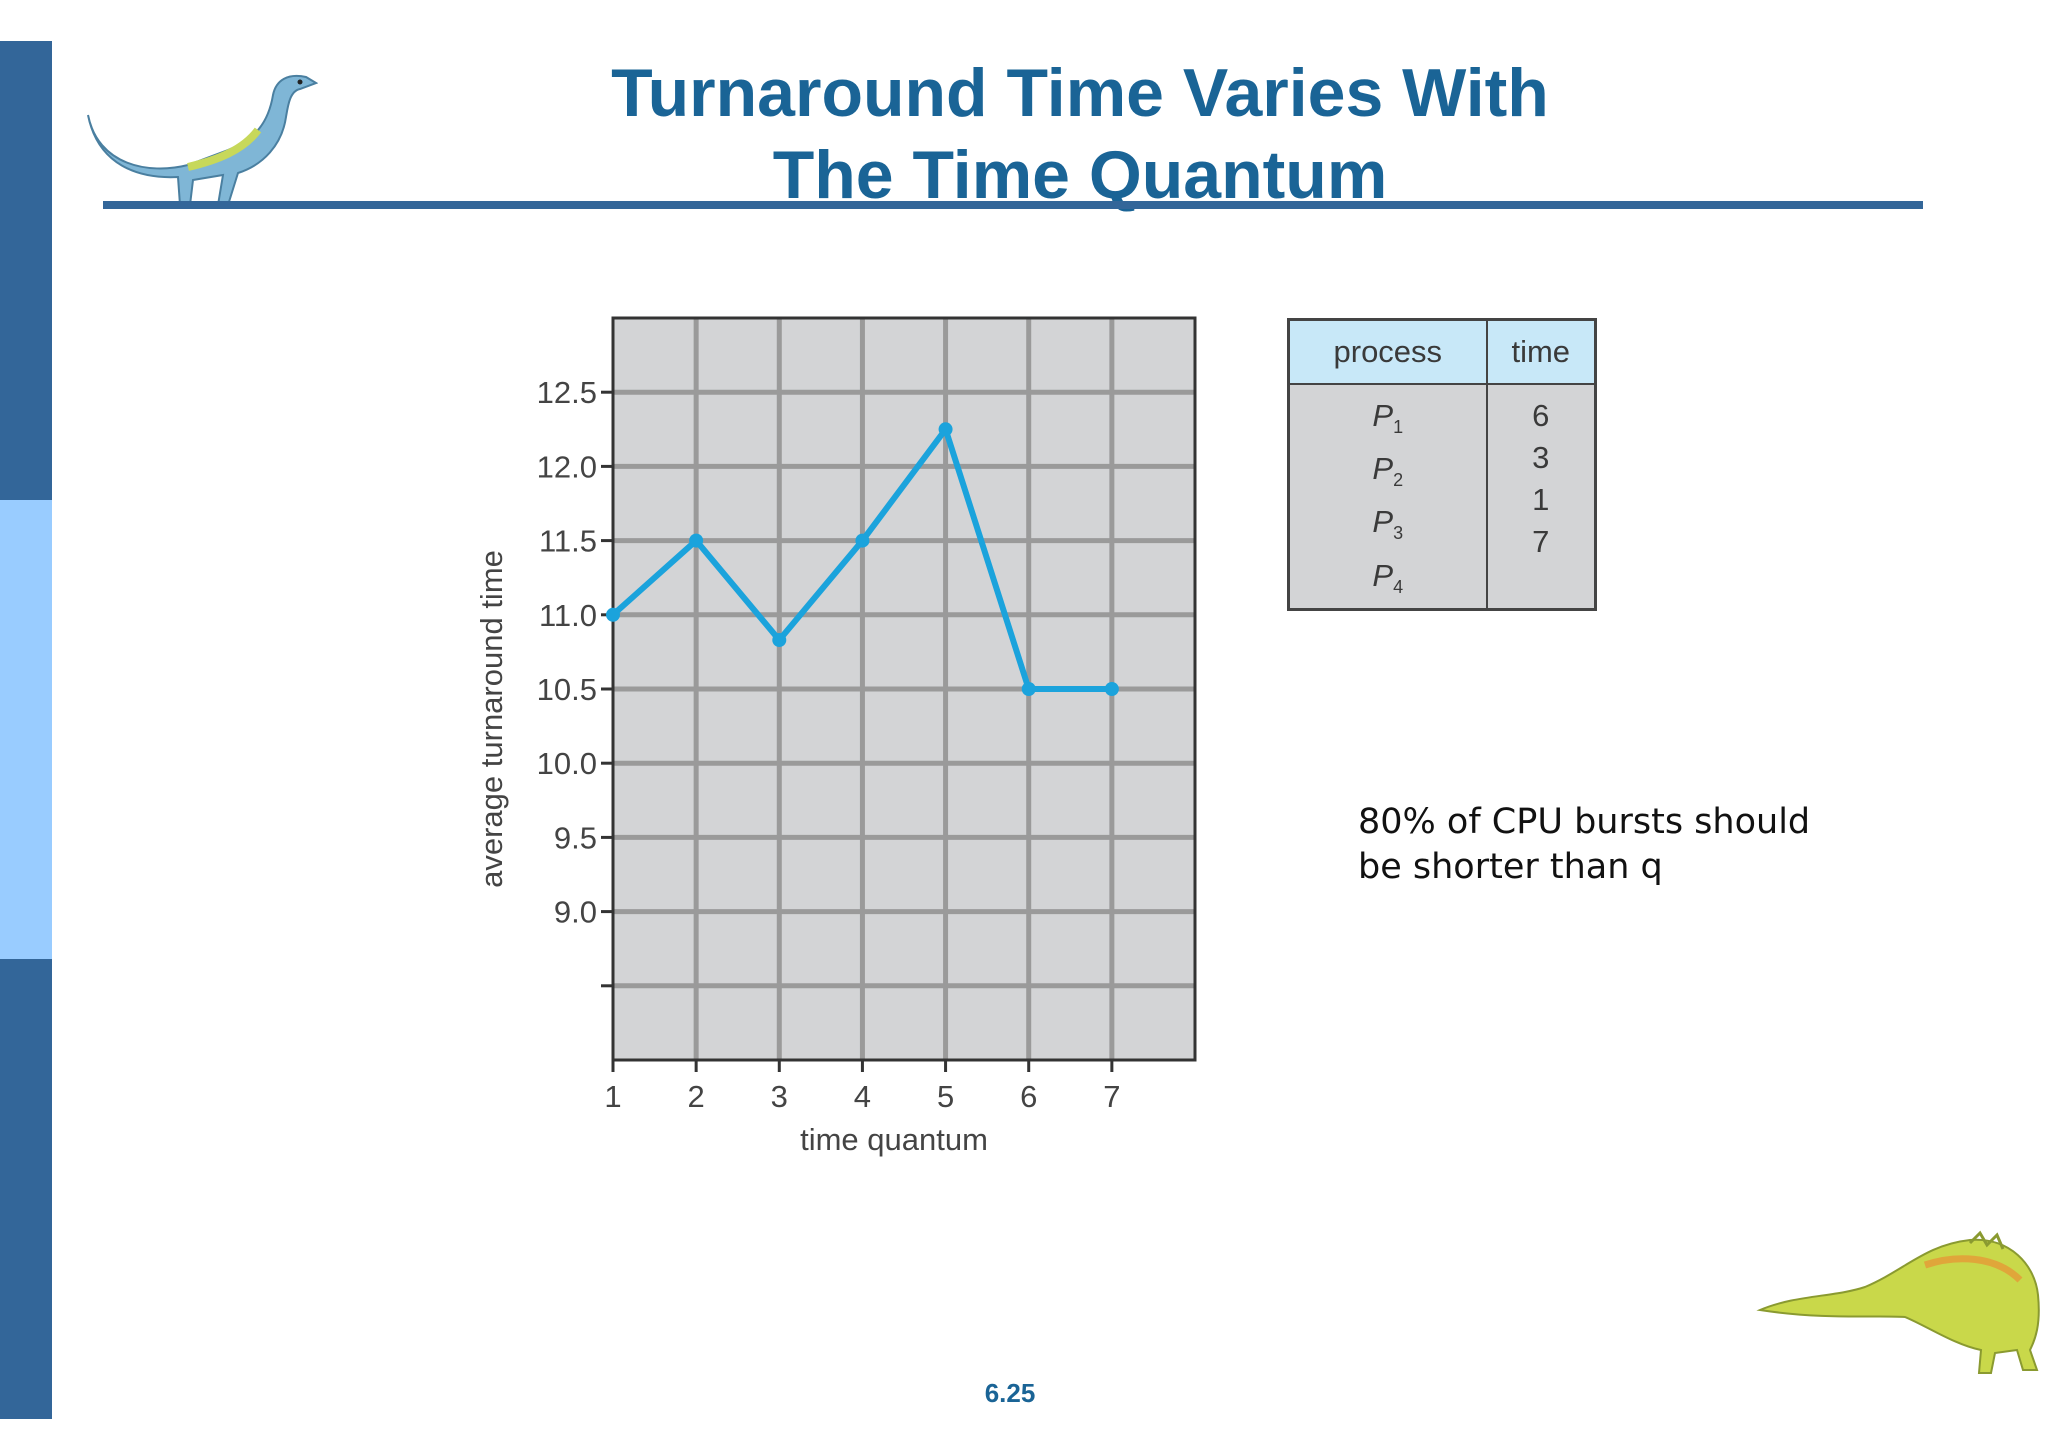 Image resolution: width=2048 pixels, height=1448 pixels. Describe the element at coordinates (1541, 457) in the screenshot. I see `process-time: 3` at that location.